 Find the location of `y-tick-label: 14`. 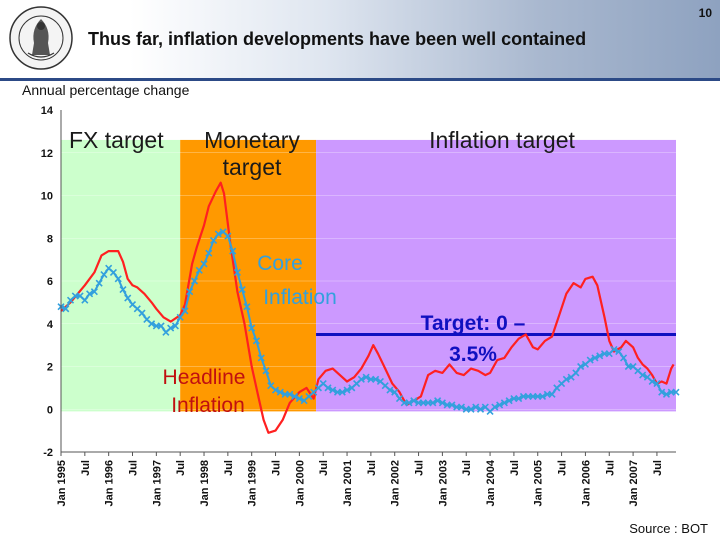

y-tick-label: 14 is located at coordinates (47, 111).